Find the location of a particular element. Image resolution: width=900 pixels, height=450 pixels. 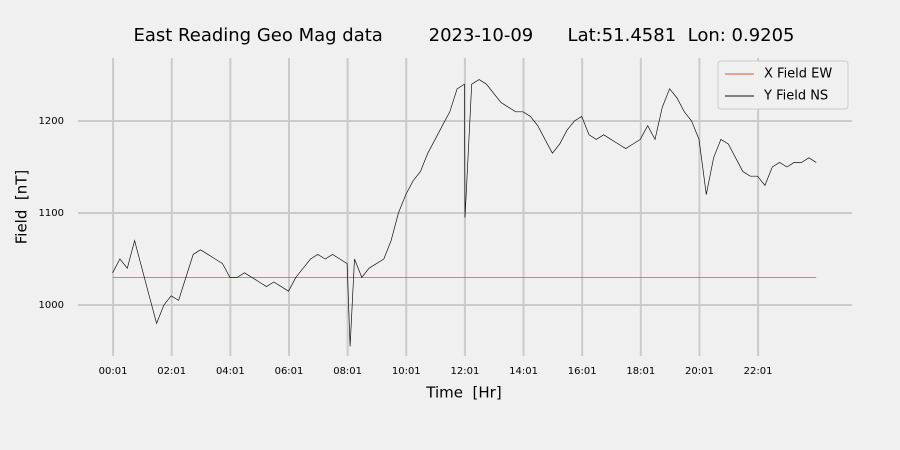

y-tick-label: 1100 is located at coordinates (51, 213).